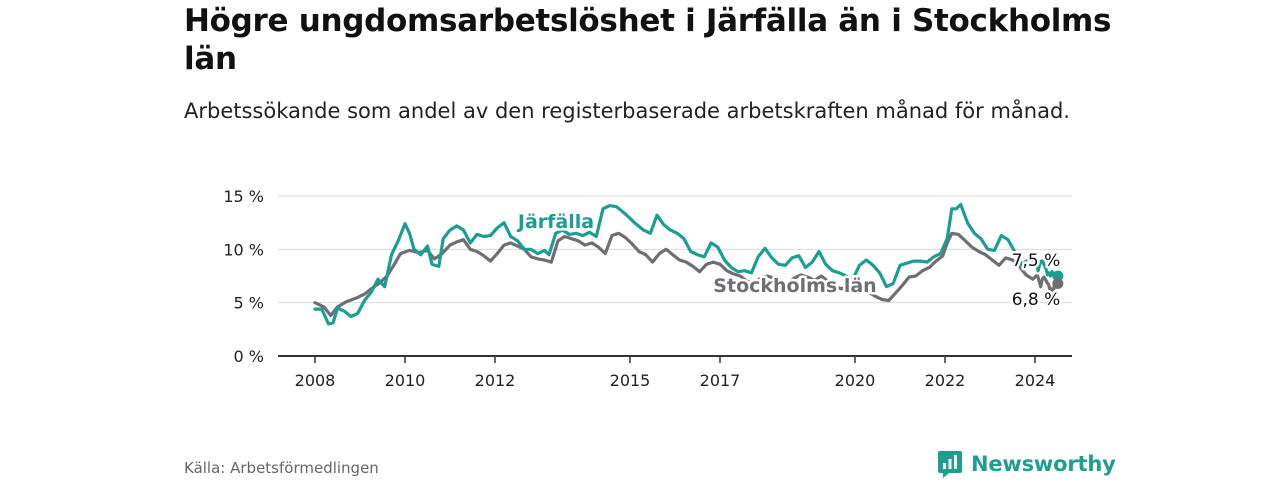 The width and height of the screenshot is (1280, 480). I want to click on stockholm-series-label: Stockholms län, so click(794, 286).